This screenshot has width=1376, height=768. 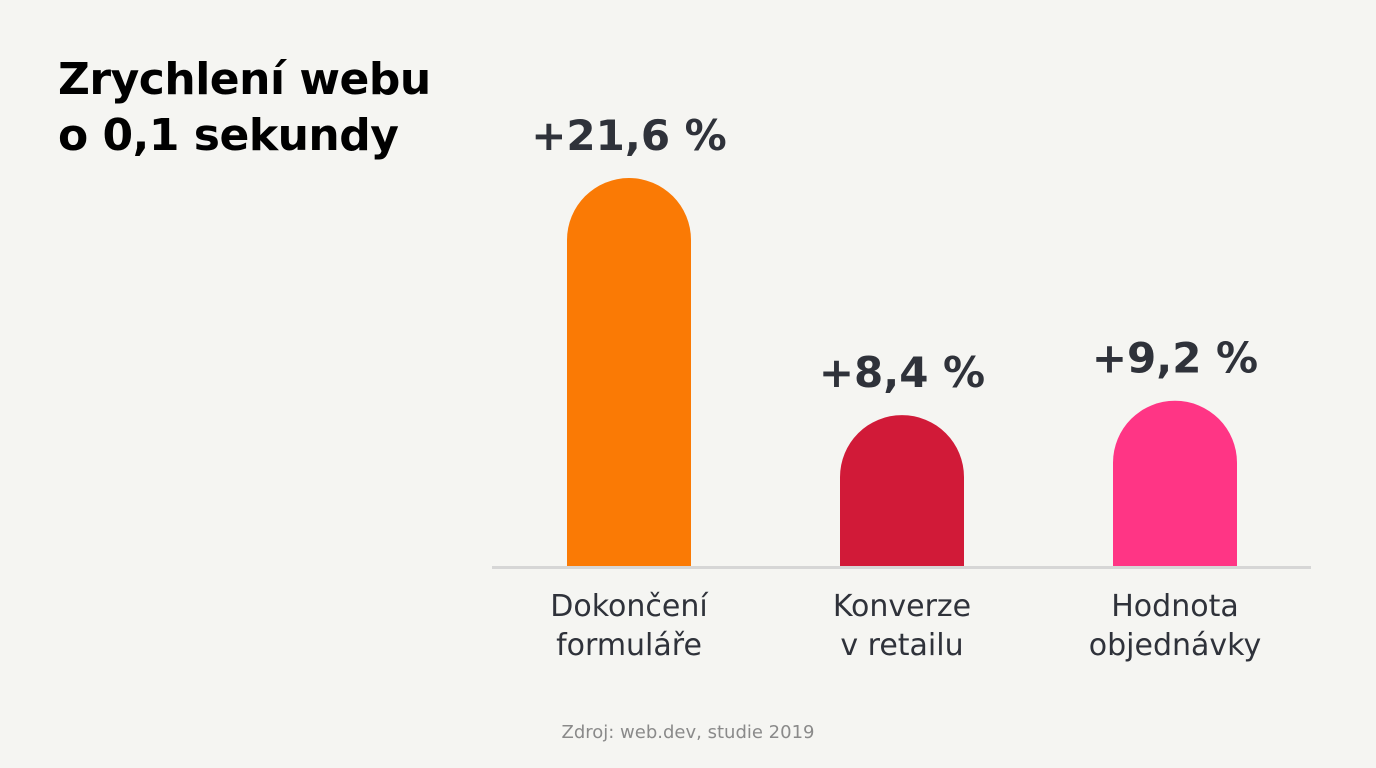 What do you see at coordinates (244, 108) in the screenshot?
I see `chart-title: Zrychlení webu o 0,1 sekundy` at bounding box center [244, 108].